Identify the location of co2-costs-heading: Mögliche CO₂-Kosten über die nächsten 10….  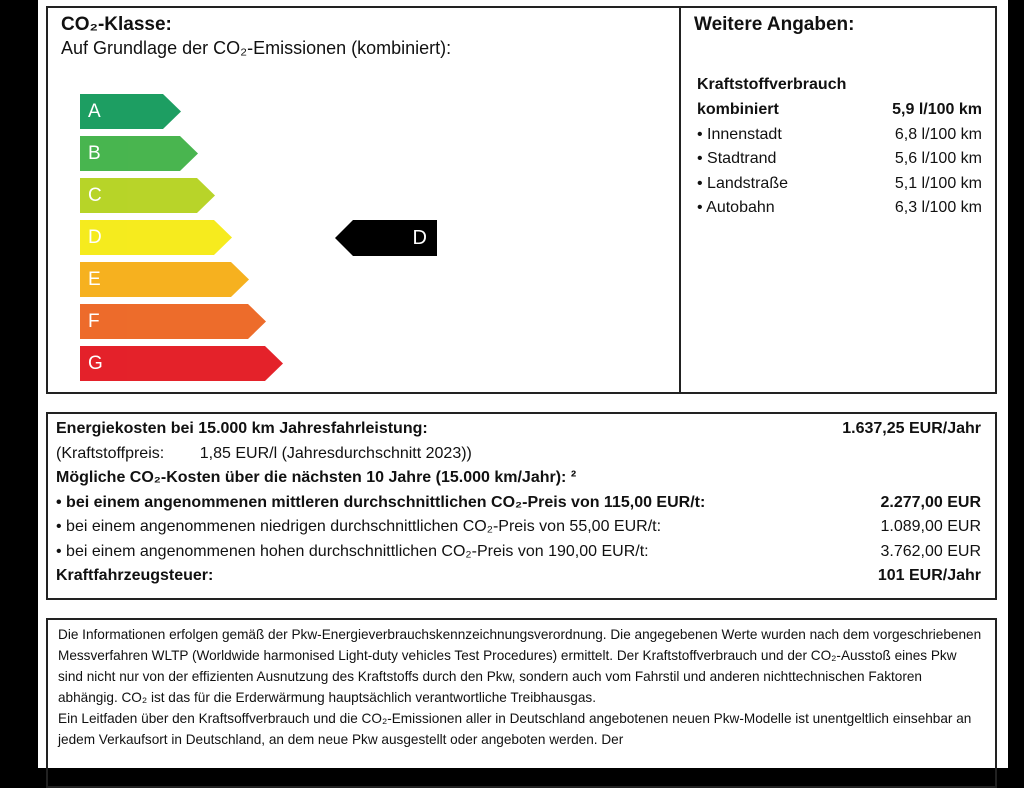
(316, 477).